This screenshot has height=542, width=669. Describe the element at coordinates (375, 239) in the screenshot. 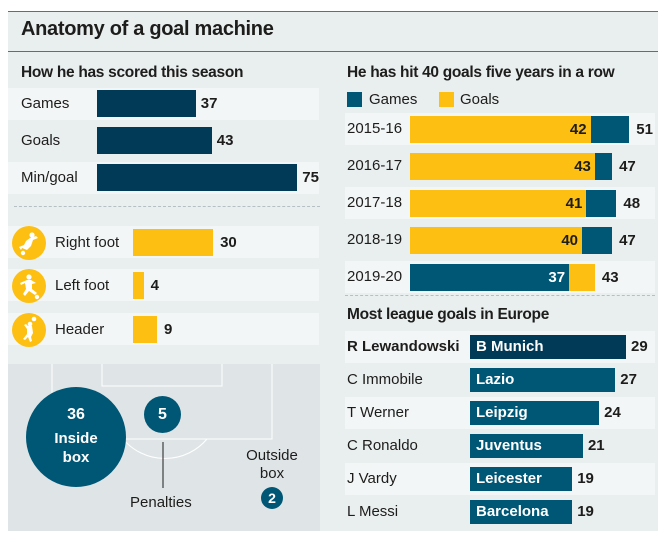

I see `season-label: 2018-19` at that location.